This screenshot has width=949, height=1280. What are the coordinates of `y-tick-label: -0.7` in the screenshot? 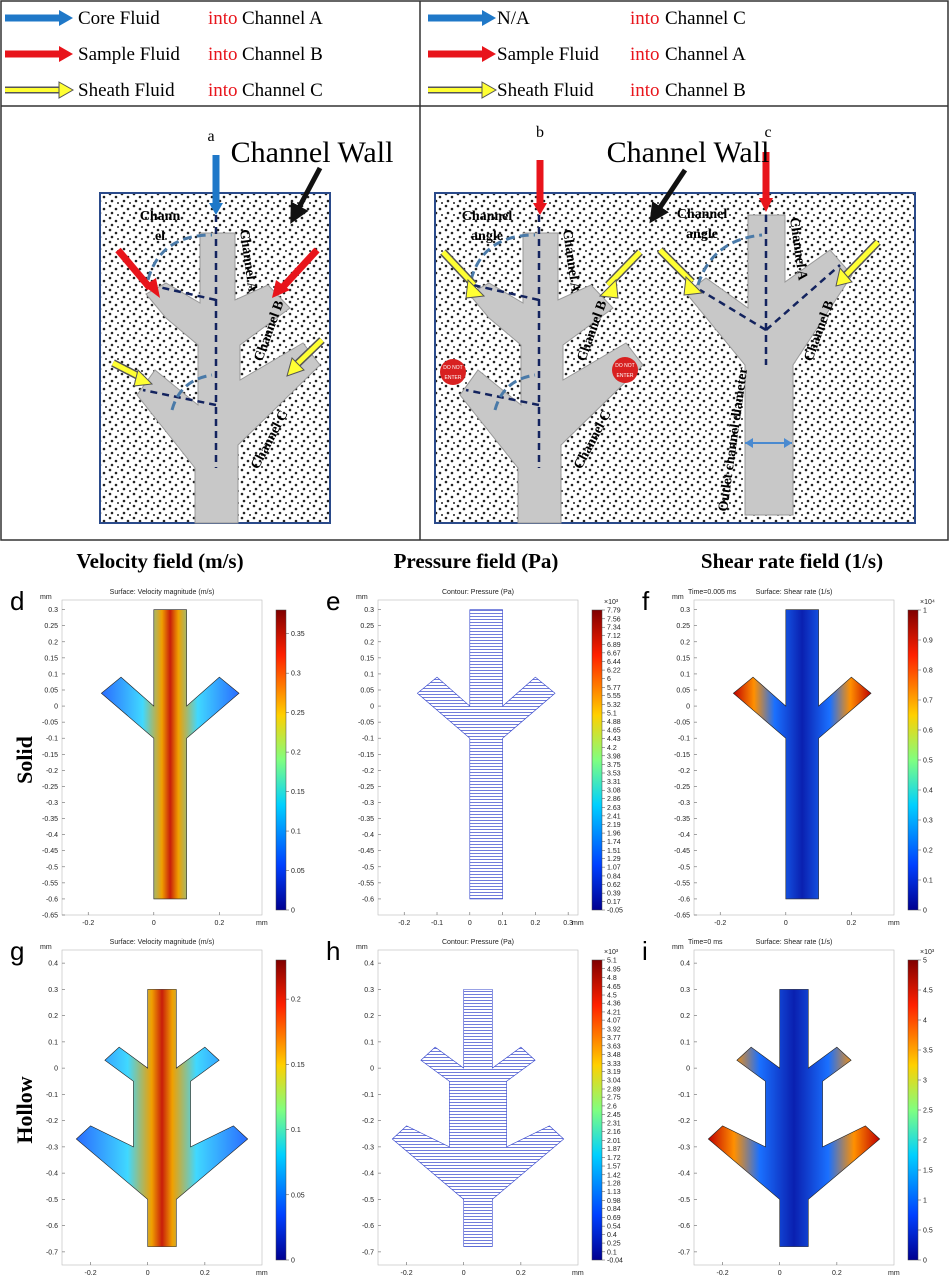 It's located at (368, 1252).